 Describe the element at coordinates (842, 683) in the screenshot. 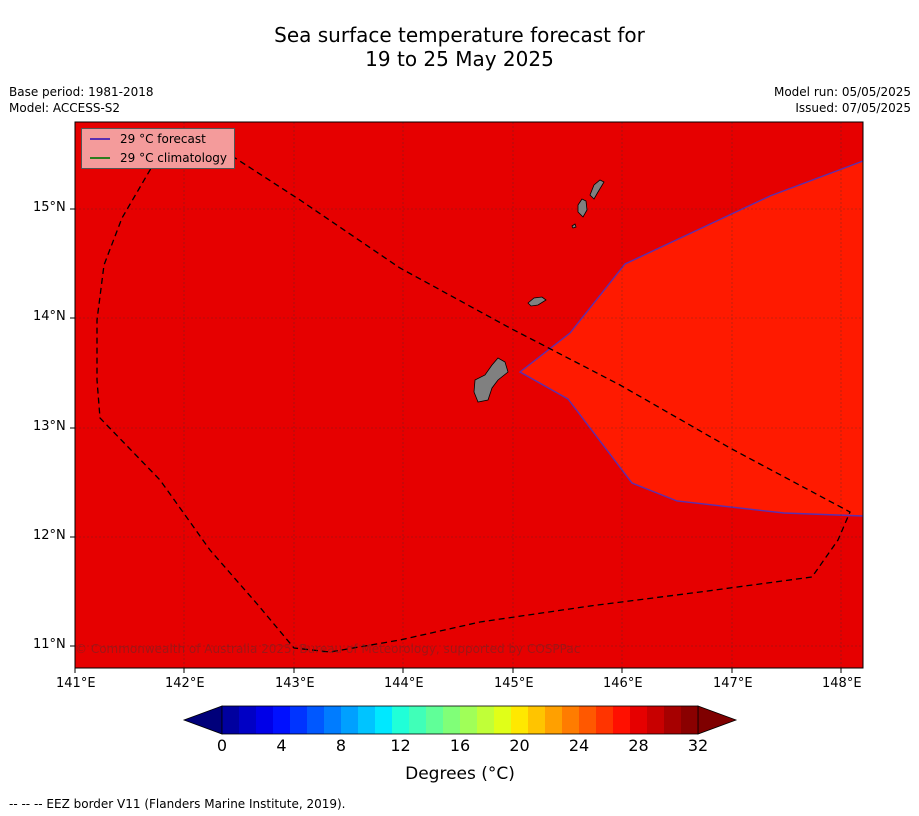

I see `lon-tick-148: 148°E` at that location.